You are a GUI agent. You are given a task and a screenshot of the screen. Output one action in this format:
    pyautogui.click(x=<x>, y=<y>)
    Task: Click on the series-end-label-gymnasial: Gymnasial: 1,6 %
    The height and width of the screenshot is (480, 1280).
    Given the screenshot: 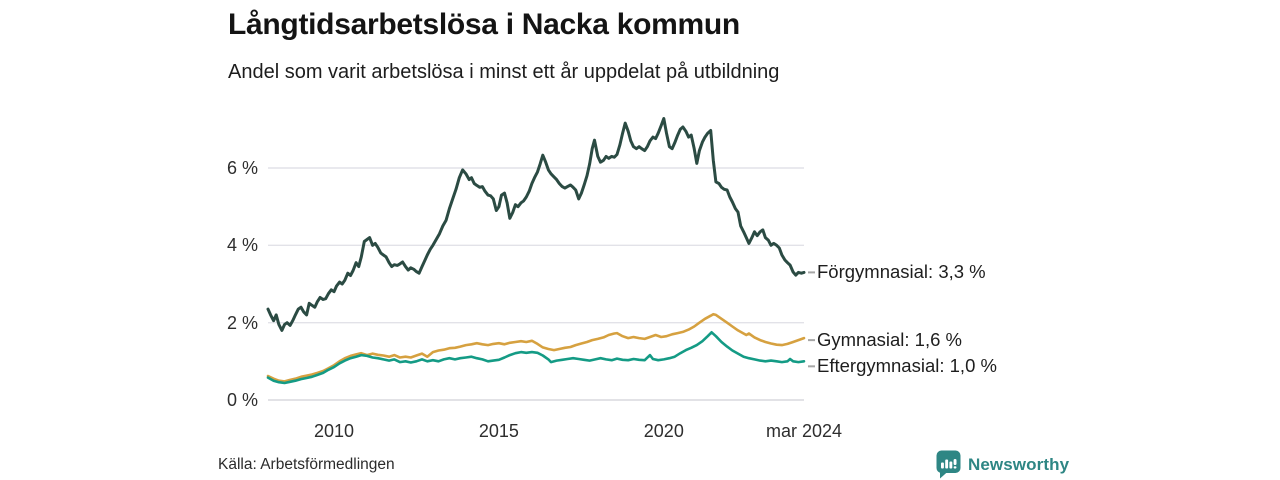 What is the action you would take?
    pyautogui.click(x=889, y=340)
    